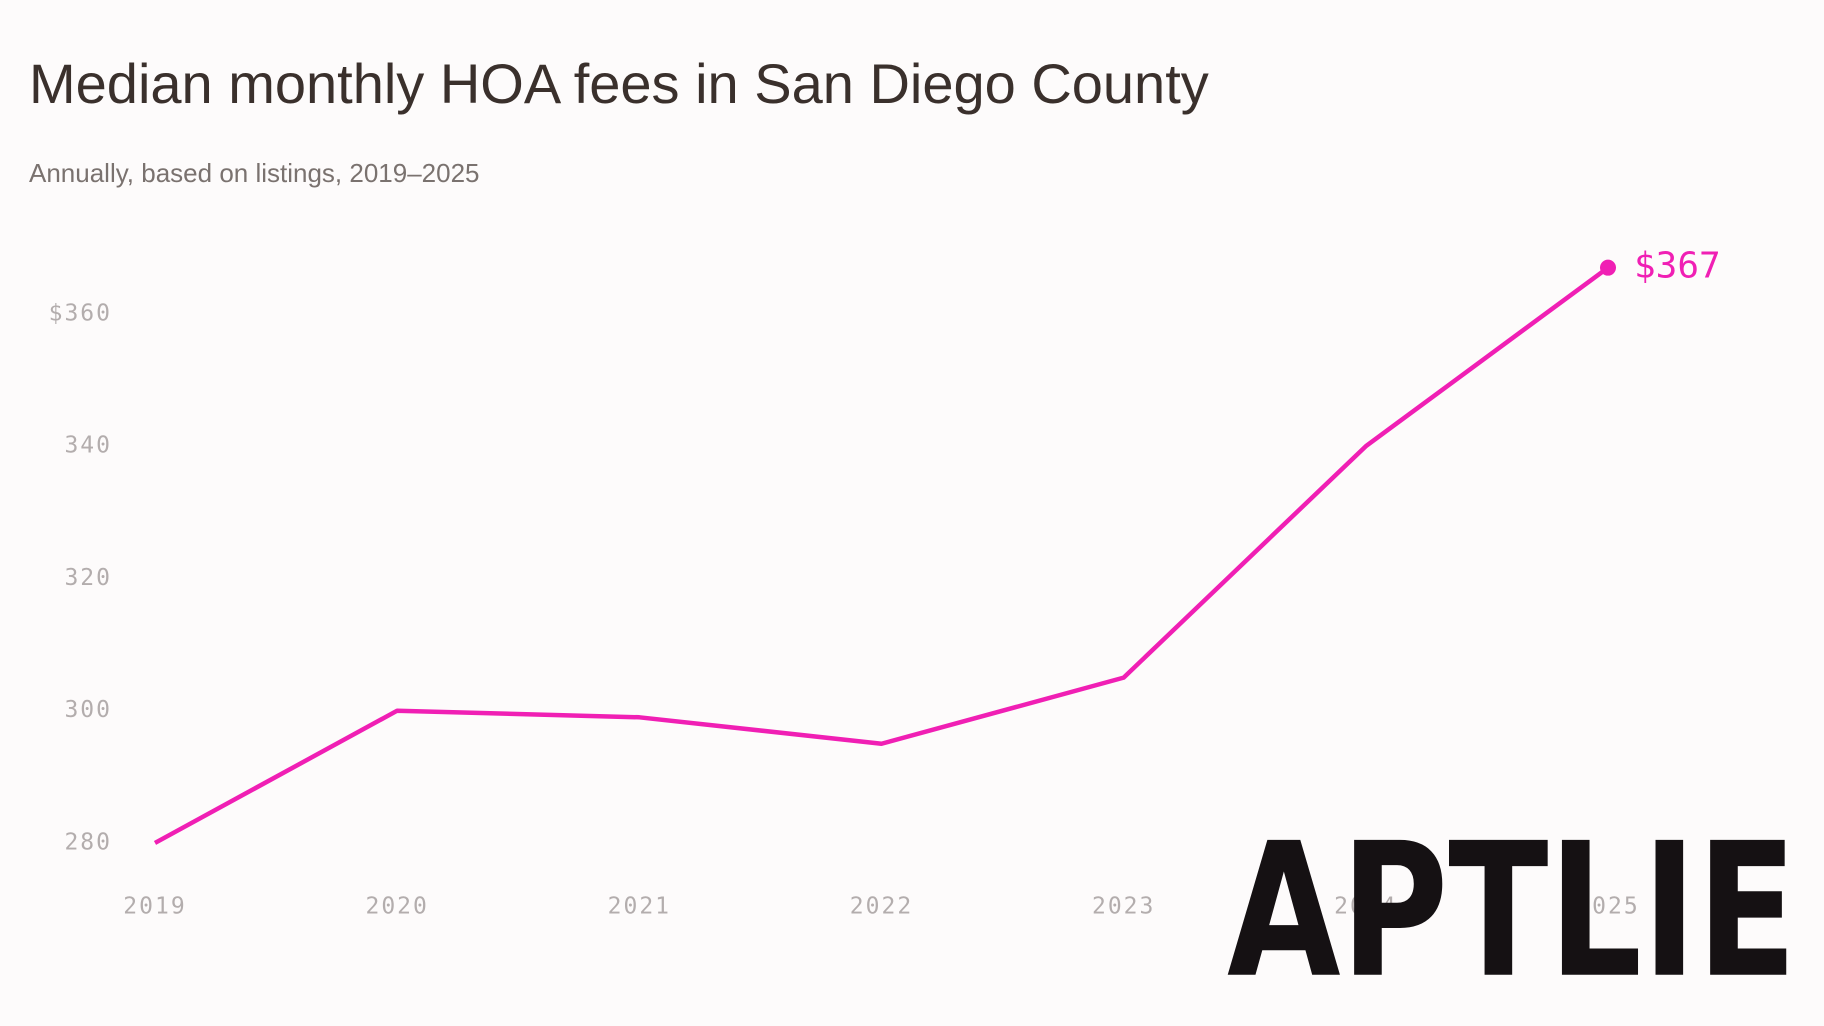 This screenshot has height=1026, width=1824. What do you see at coordinates (80, 313) in the screenshot?
I see `y-tick-label: $360` at bounding box center [80, 313].